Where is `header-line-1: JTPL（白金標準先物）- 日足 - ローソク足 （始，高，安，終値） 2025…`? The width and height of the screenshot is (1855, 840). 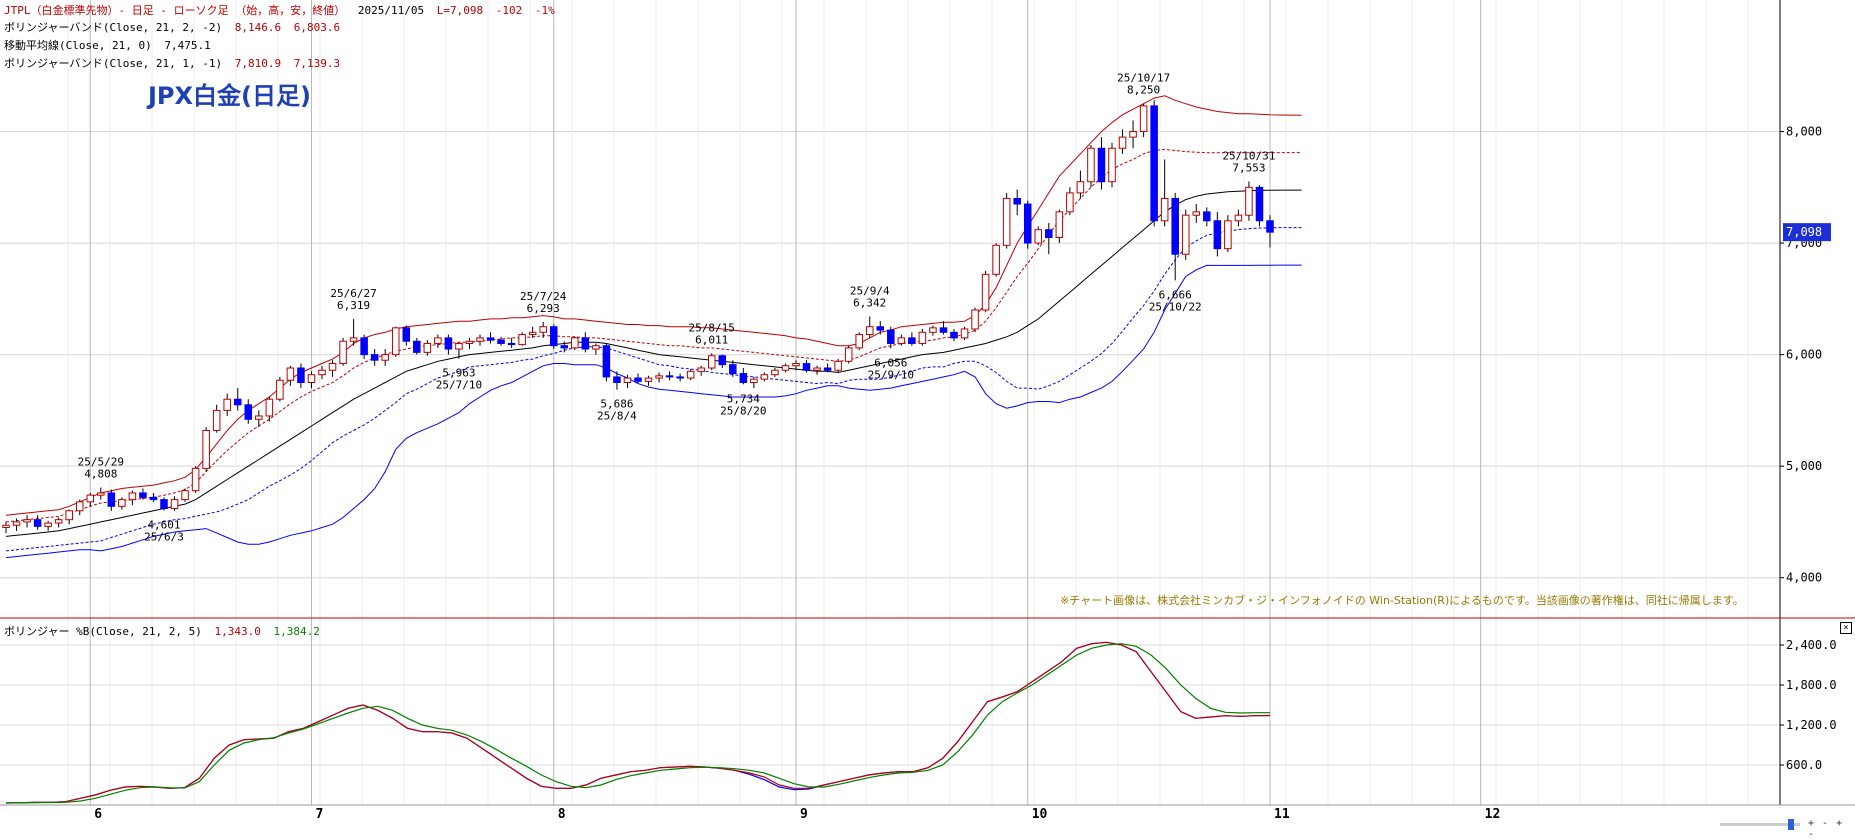 header-line-1: JTPL（白金標準先物）- 日足 - ローソク足 （始，高，安，終値） 2025… is located at coordinates (282, 10).